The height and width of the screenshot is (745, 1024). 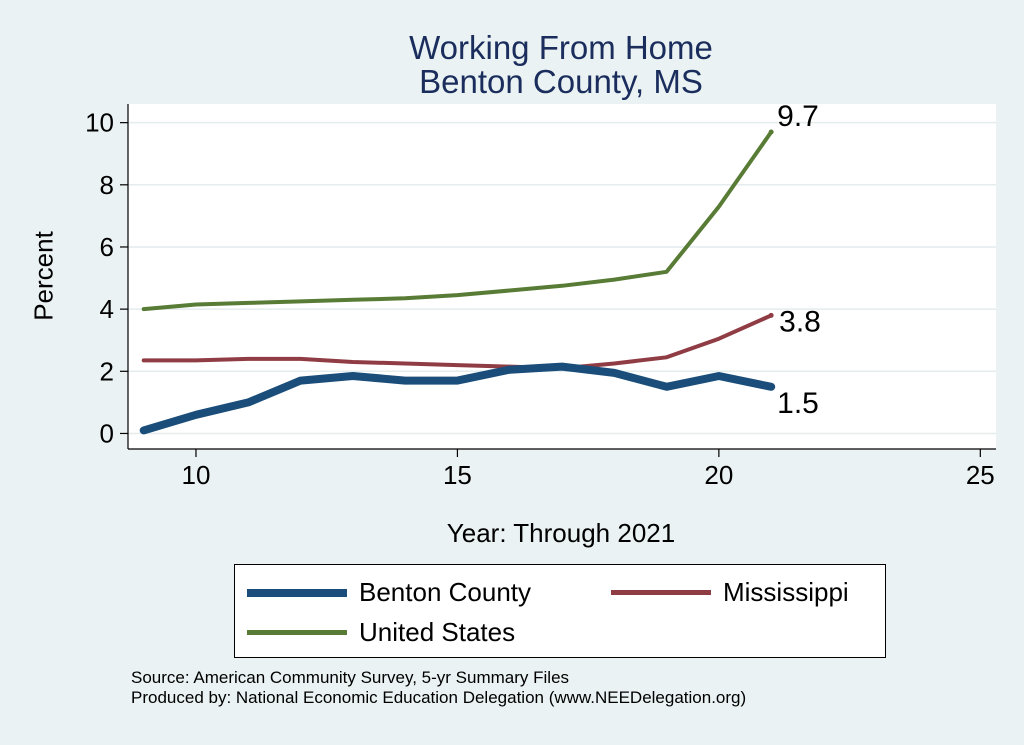 I want to click on x-tick-label: 15, so click(x=457, y=475).